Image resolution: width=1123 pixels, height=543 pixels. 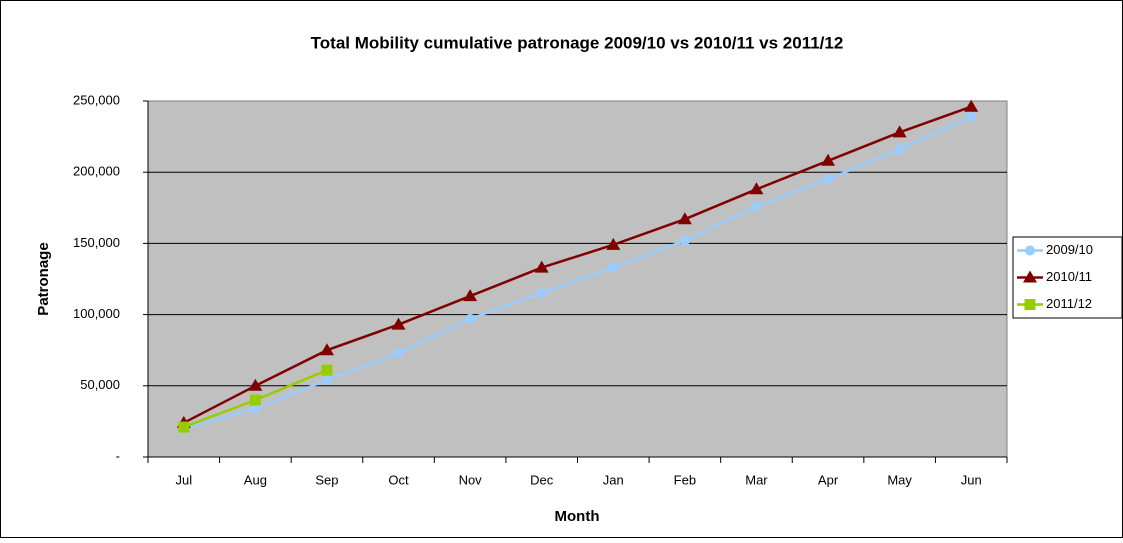 I want to click on legend-label: 2011/12, so click(x=1069, y=303).